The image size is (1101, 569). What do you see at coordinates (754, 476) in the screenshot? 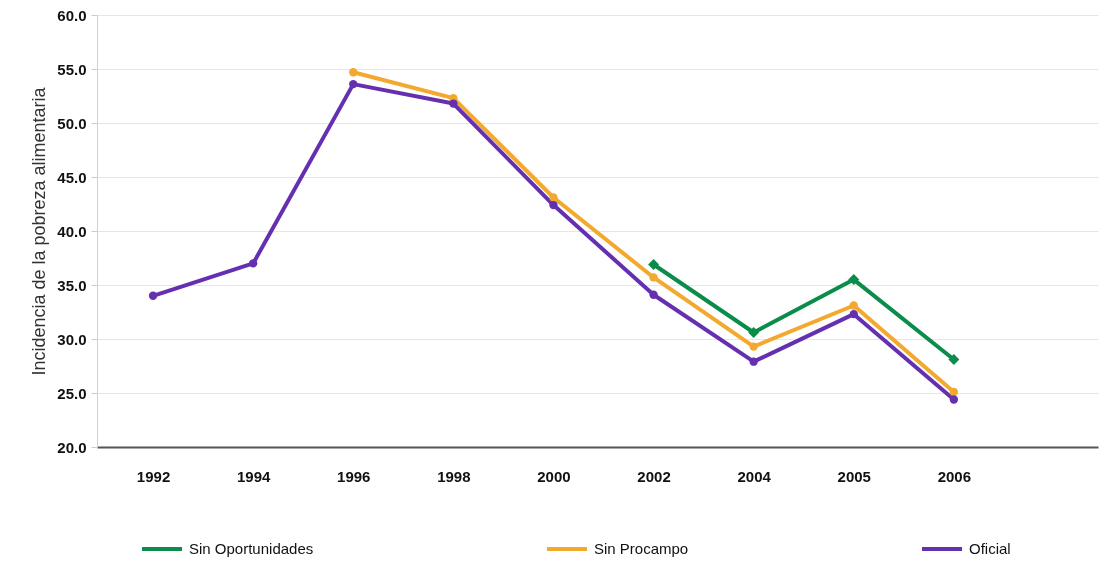
I see `x-tick-label: 2004` at bounding box center [754, 476].